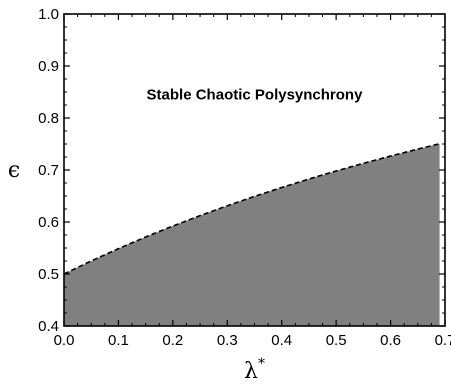 The width and height of the screenshot is (451, 385). I want to click on x-tick-label: 0.5, so click(336, 340).